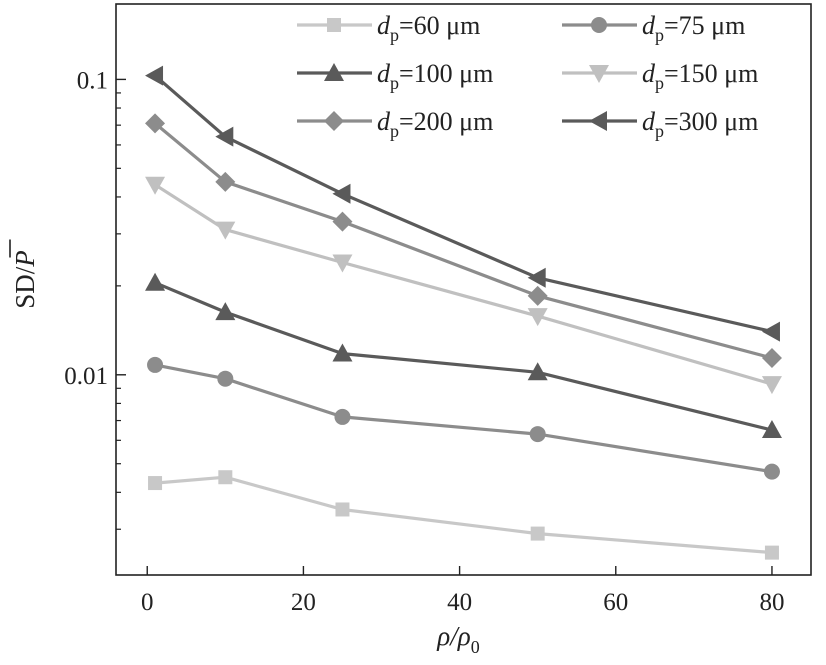  What do you see at coordinates (303, 602) in the screenshot?
I see `x-tick-label: 20` at bounding box center [303, 602].